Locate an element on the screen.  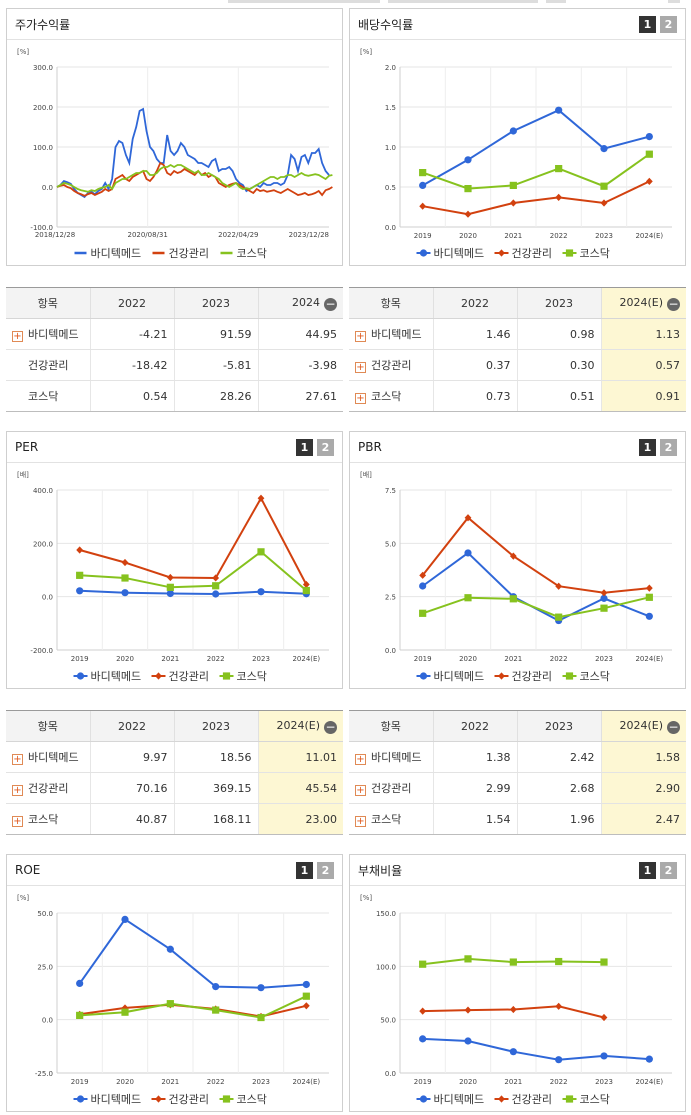
y-tick-label: 300.0 is located at coordinates (43, 68).